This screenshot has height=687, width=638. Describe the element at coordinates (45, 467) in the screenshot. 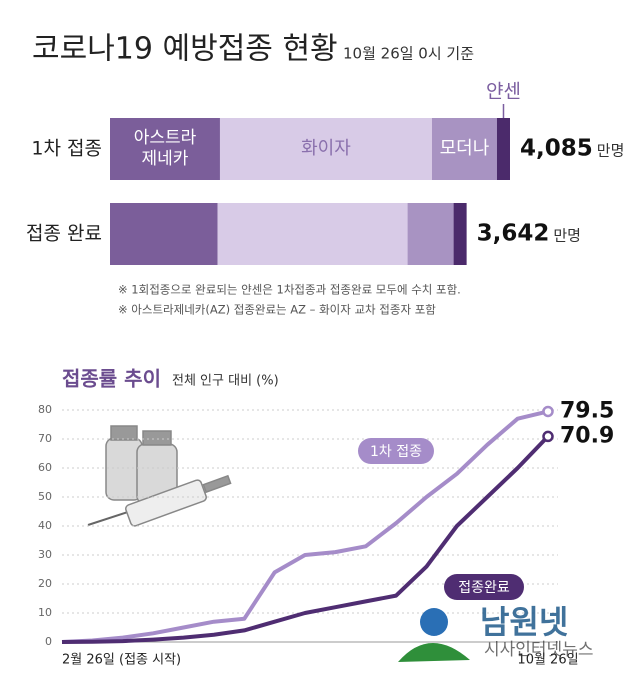

I see `y-tick-label: 60` at that location.